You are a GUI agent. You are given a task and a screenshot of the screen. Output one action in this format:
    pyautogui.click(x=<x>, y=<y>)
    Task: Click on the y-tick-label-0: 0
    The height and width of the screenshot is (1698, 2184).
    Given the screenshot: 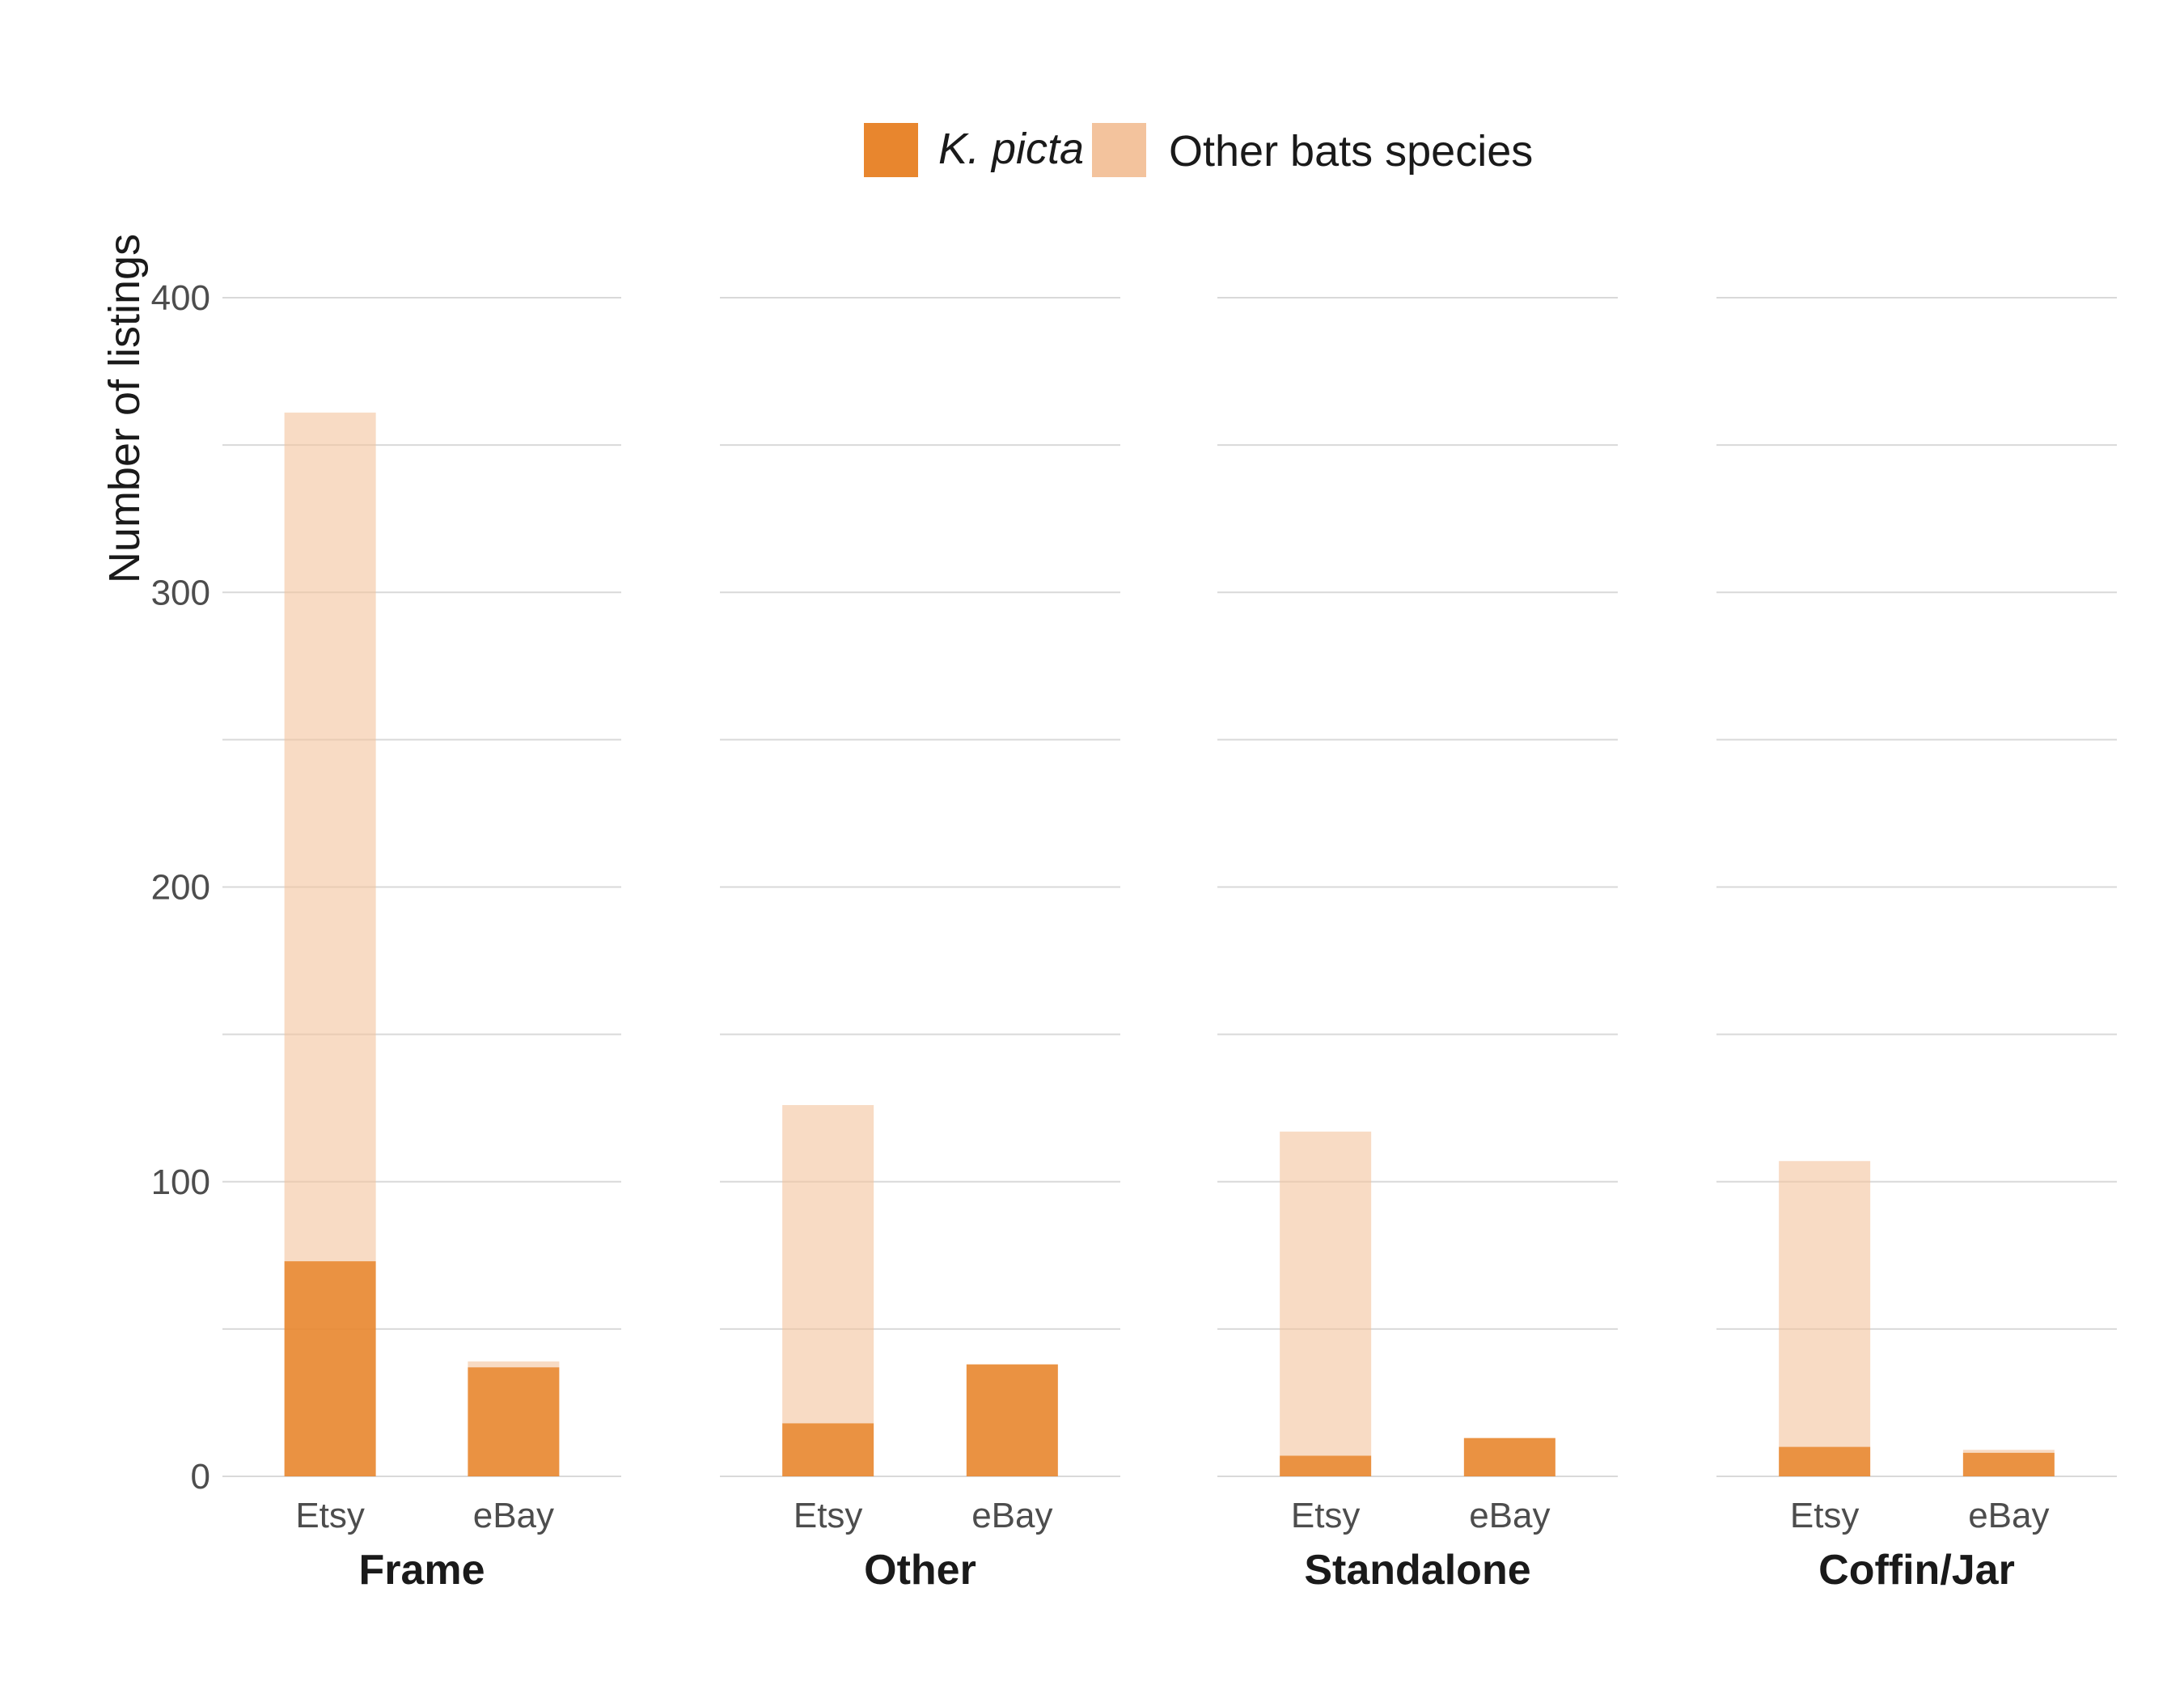 What is the action you would take?
    pyautogui.click(x=200, y=1477)
    